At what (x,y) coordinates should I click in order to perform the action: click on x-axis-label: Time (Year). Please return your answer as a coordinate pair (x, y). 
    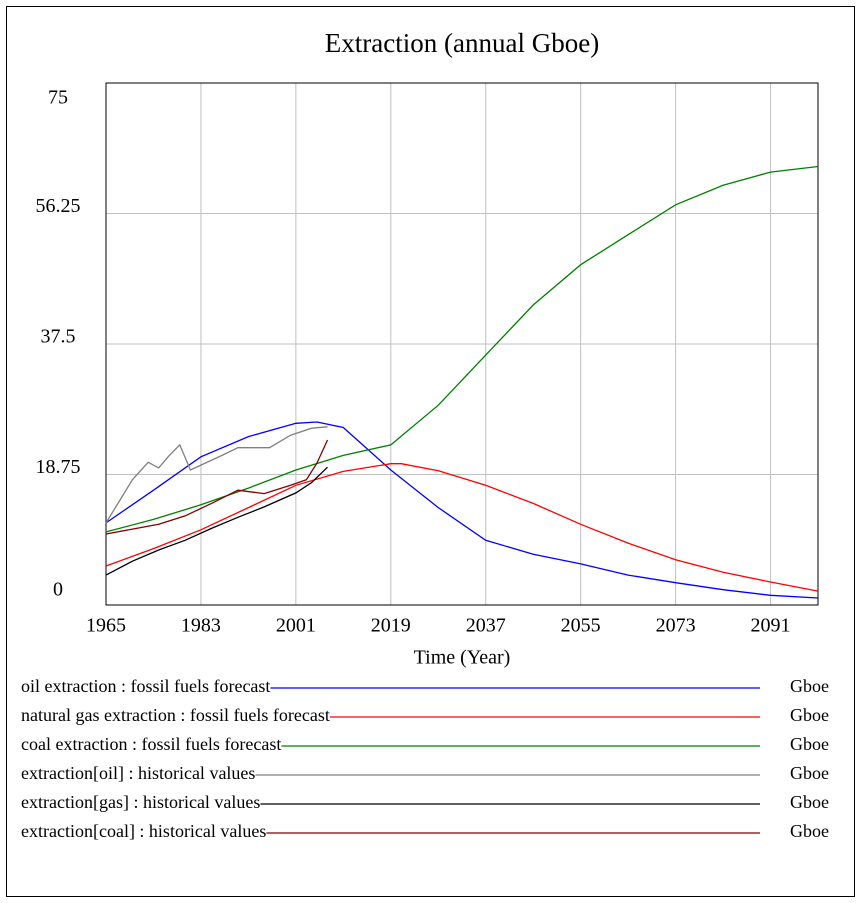
    Looking at the image, I should click on (462, 658).